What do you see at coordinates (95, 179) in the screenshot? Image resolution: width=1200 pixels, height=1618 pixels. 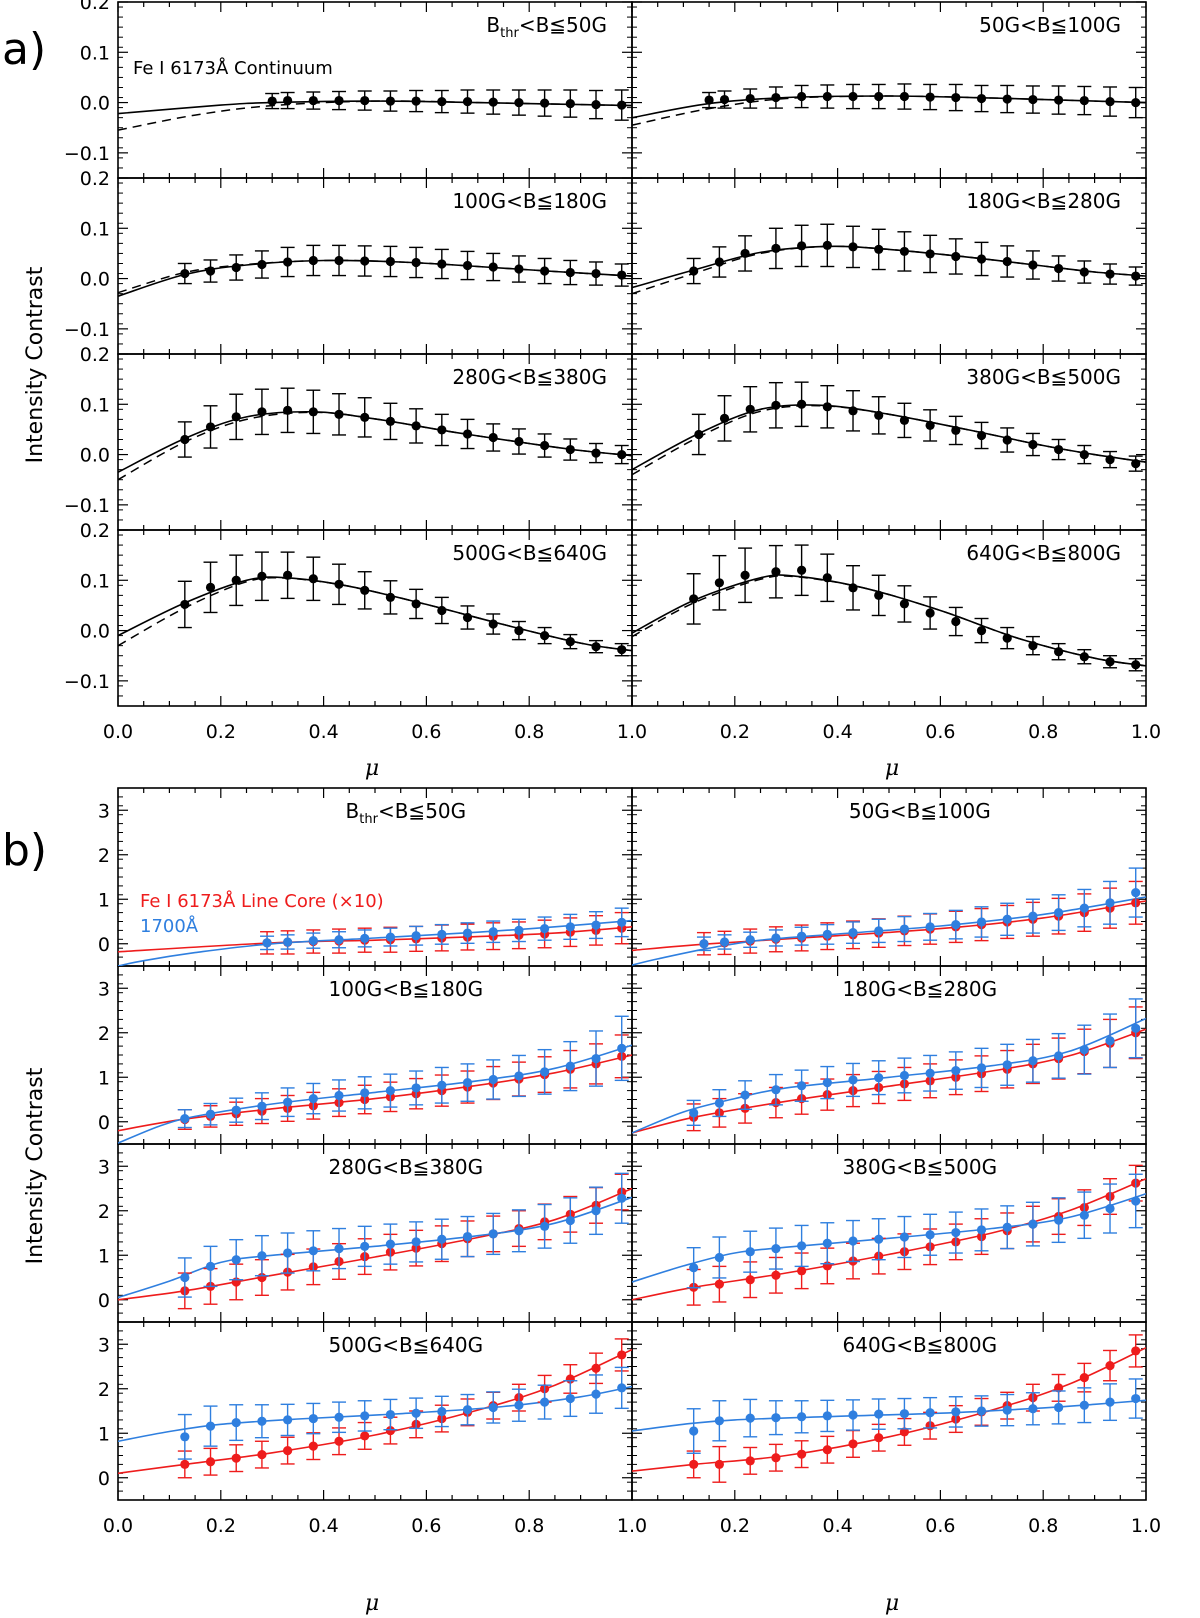 I see `y-tick-label: 0.2` at bounding box center [95, 179].